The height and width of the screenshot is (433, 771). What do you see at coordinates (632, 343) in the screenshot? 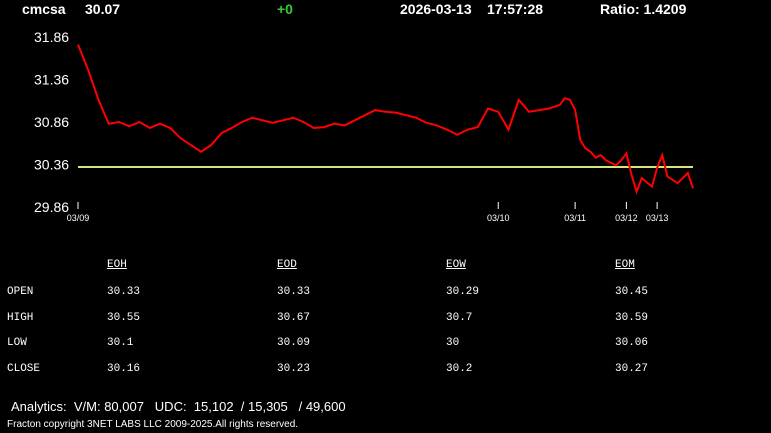
I see `cell: 30.06` at bounding box center [632, 343].